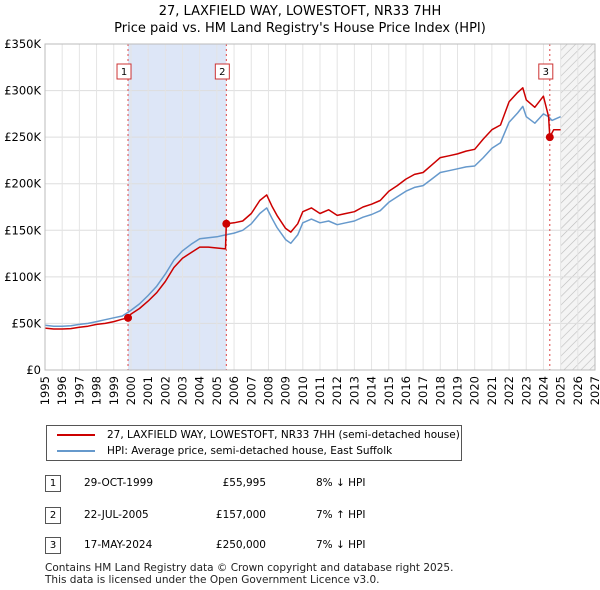 The image size is (600, 590). Describe the element at coordinates (76, 451) in the screenshot. I see `legend-hpi-swatch` at that location.